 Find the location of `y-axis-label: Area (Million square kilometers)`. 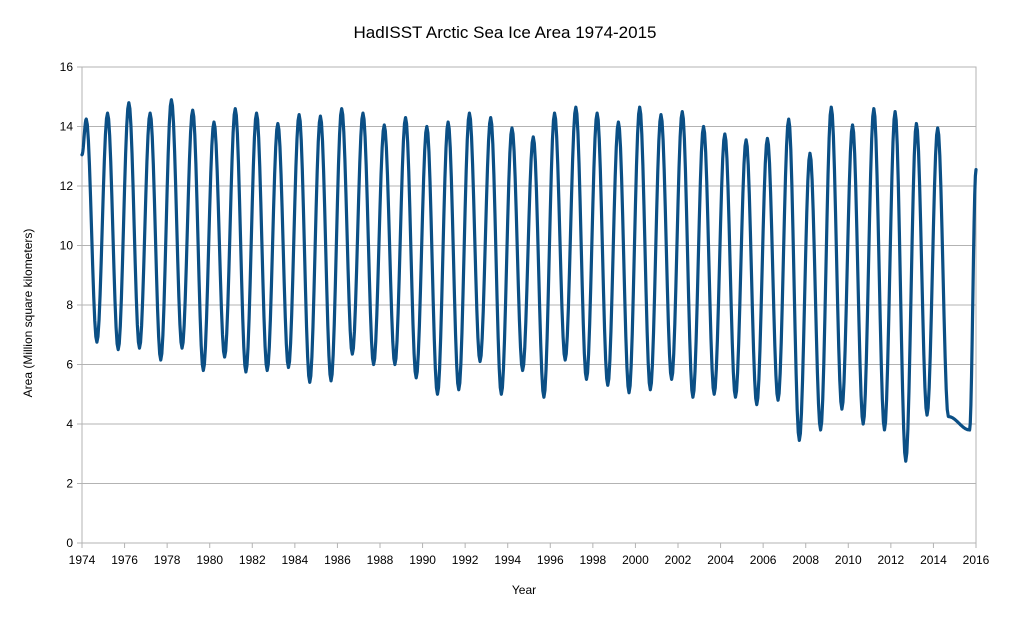

y-axis-label: Area (Million square kilometers) is located at coordinates (28, 313).